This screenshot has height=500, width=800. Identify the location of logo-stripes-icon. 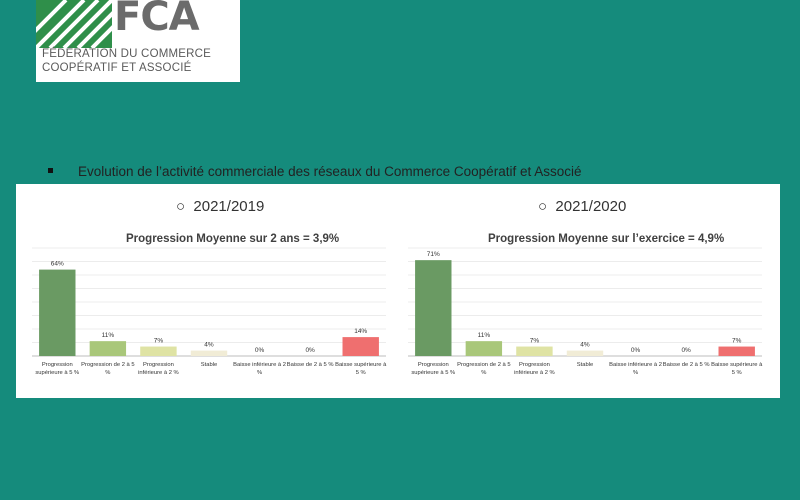
(74, 24).